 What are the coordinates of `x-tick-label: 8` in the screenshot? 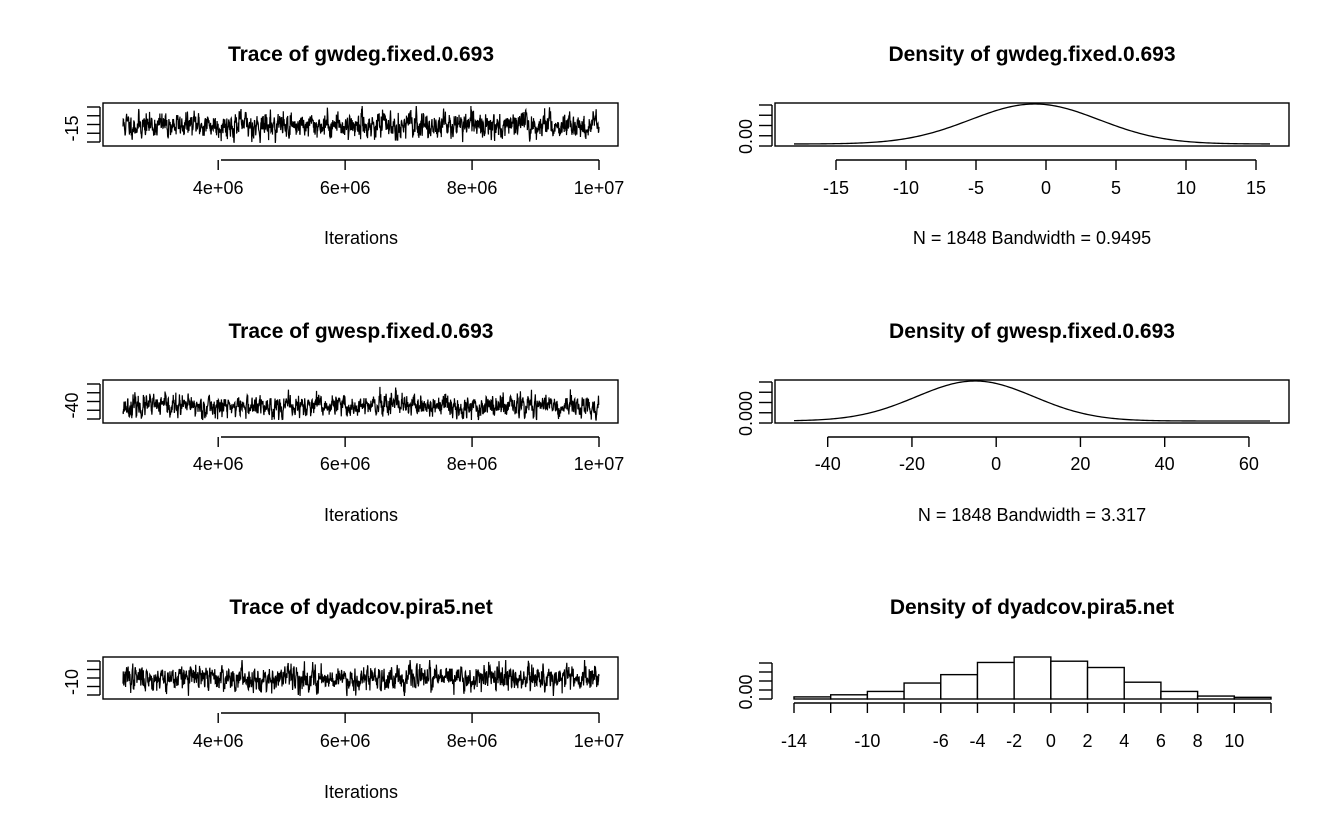 It's located at (1198, 741).